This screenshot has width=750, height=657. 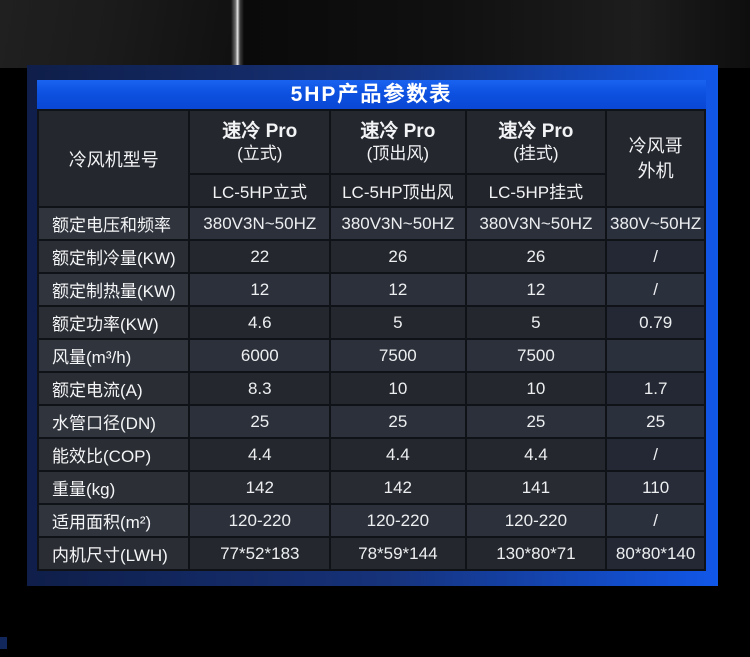 What do you see at coordinates (495, 34) in the screenshot?
I see `appliance-body-right` at bounding box center [495, 34].